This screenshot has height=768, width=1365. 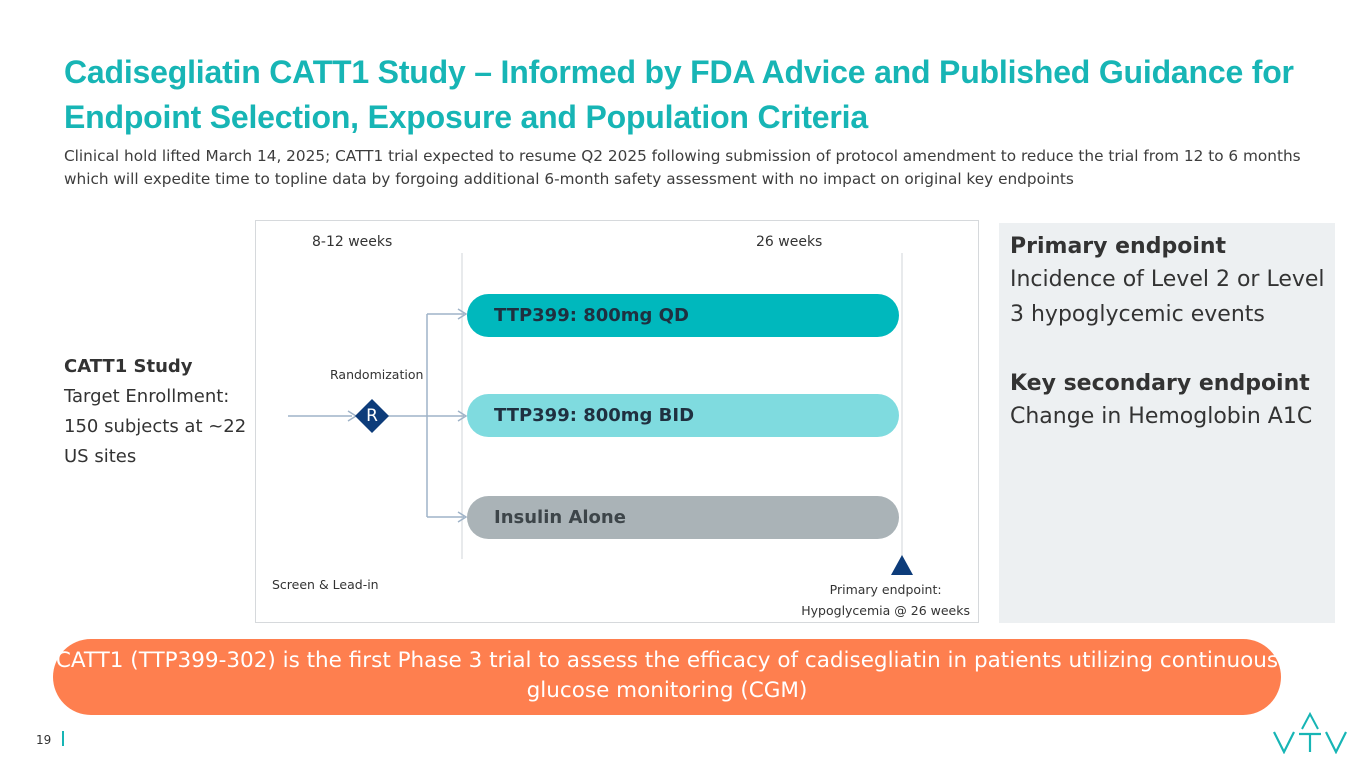 I want to click on primary-endpoint-title: Primary endpoint, so click(x=1118, y=246).